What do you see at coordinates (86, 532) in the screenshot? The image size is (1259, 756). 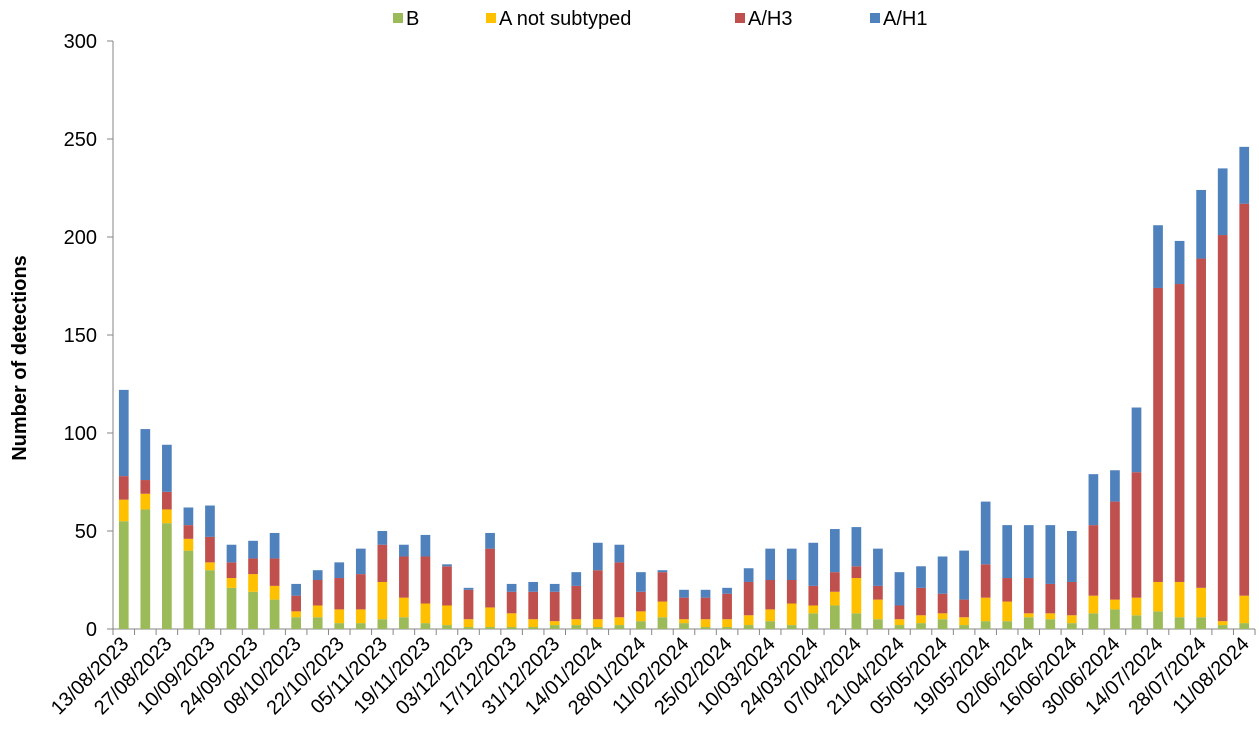 I see `y-tick-label: 50` at bounding box center [86, 532].